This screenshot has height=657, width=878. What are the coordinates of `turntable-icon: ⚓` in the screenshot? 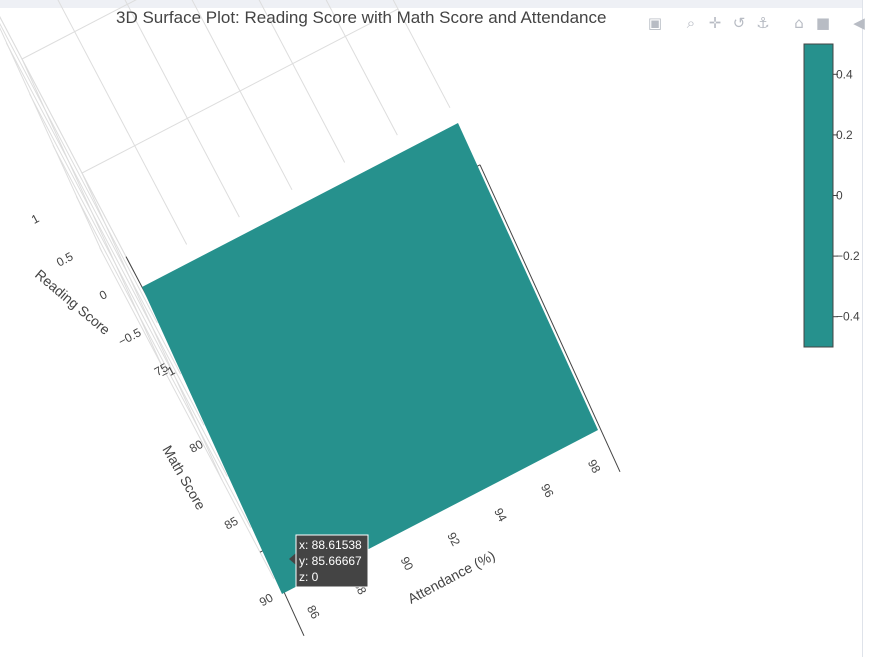 It's located at (763, 23).